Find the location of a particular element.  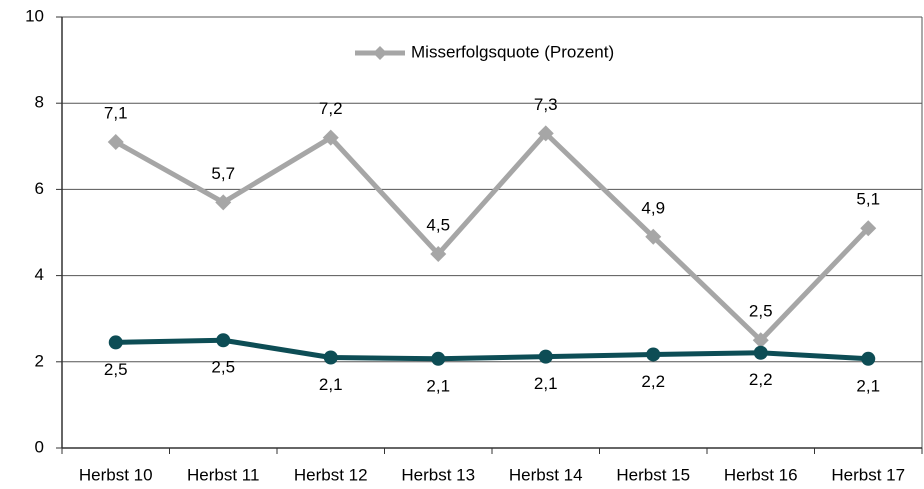

x-tick-label: Herbst 14 is located at coordinates (546, 474).